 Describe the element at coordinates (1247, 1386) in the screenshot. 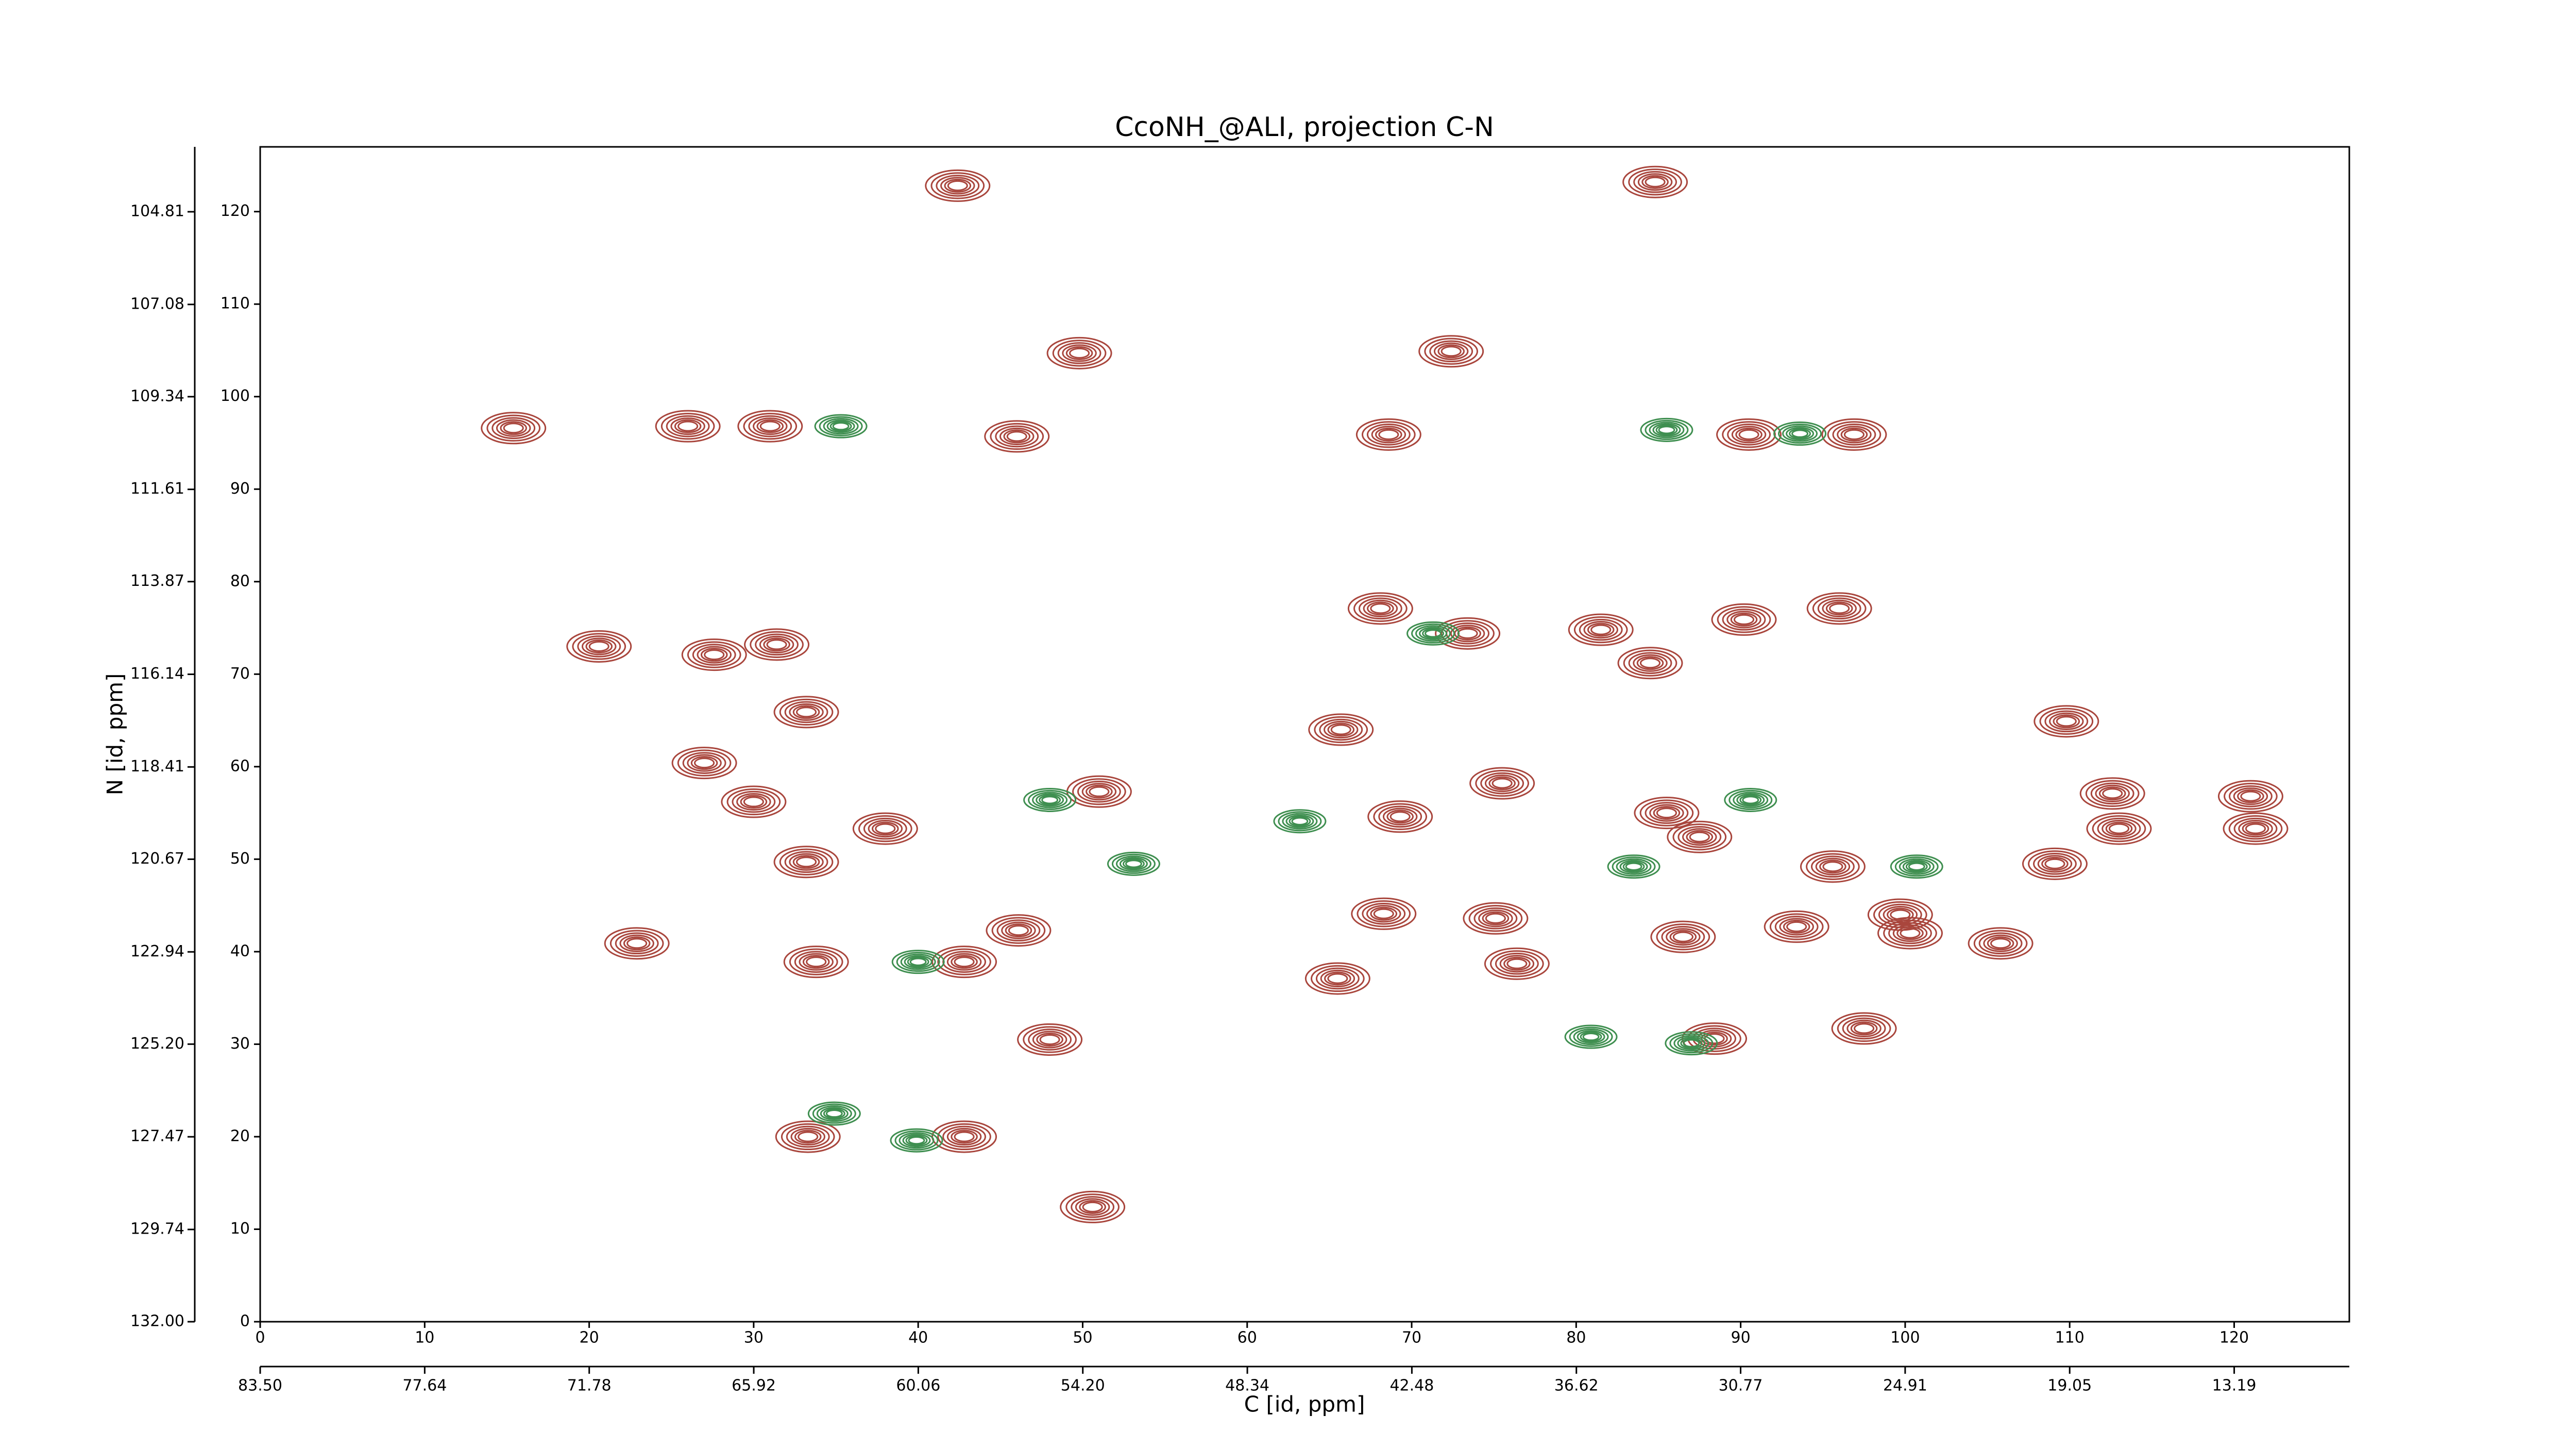

I see `x2-tick-label: 48.34` at that location.